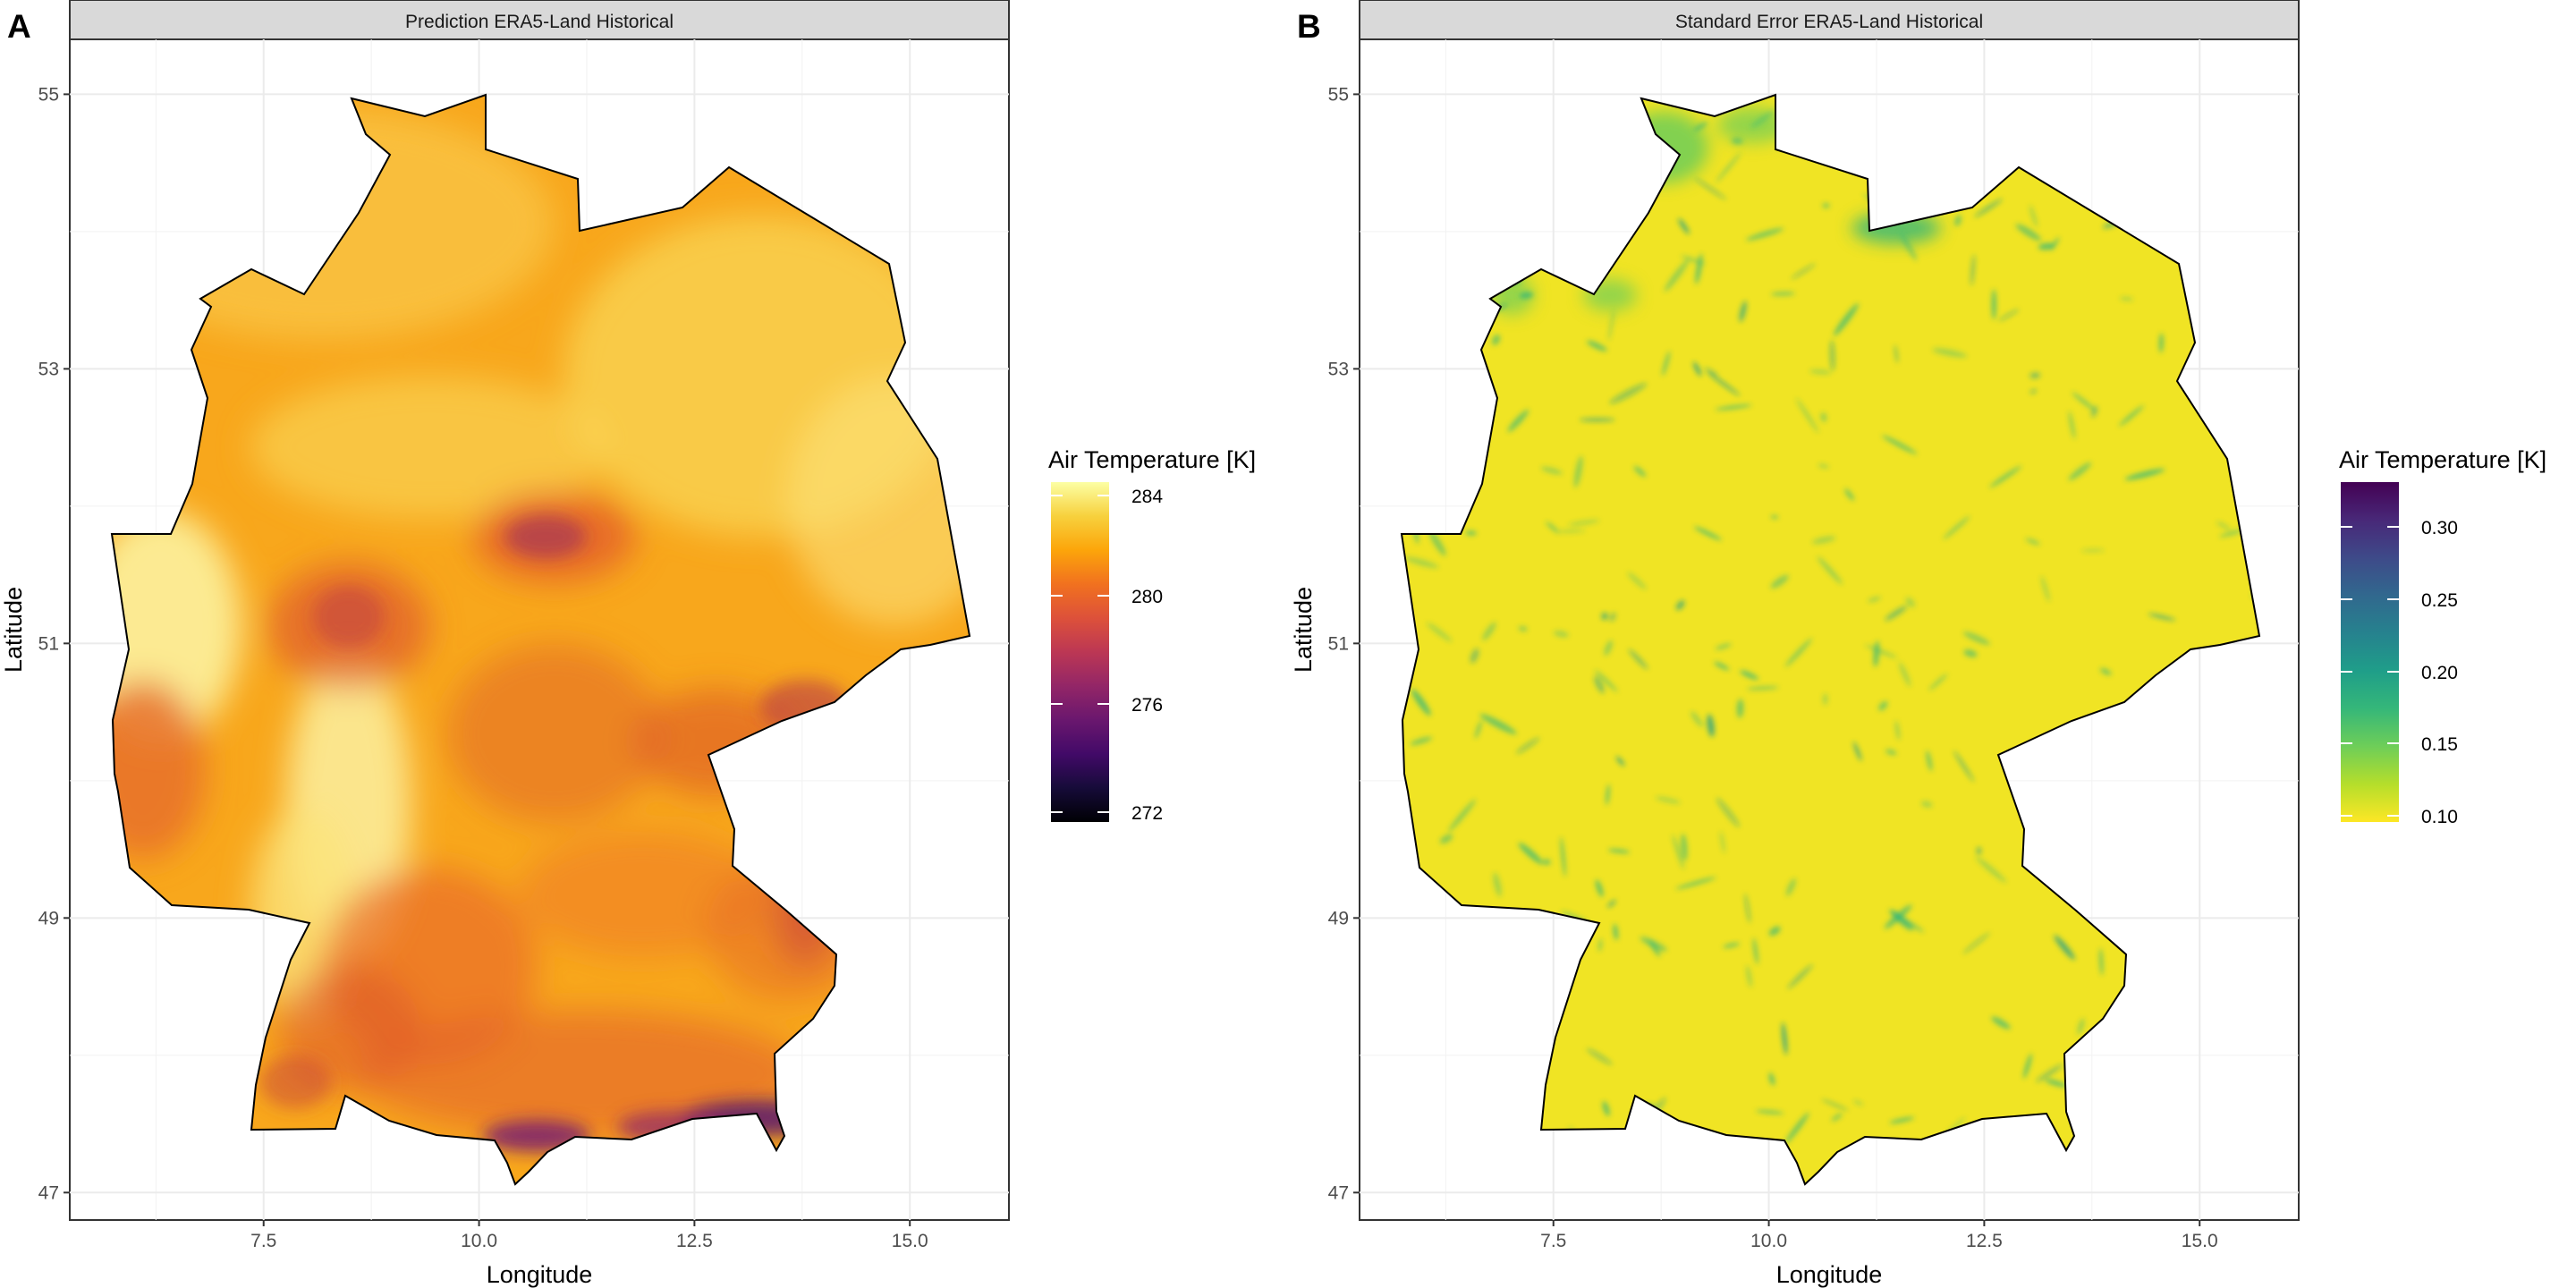 The image size is (2576, 1288). I want to click on legend-label: 0.25, so click(2439, 600).